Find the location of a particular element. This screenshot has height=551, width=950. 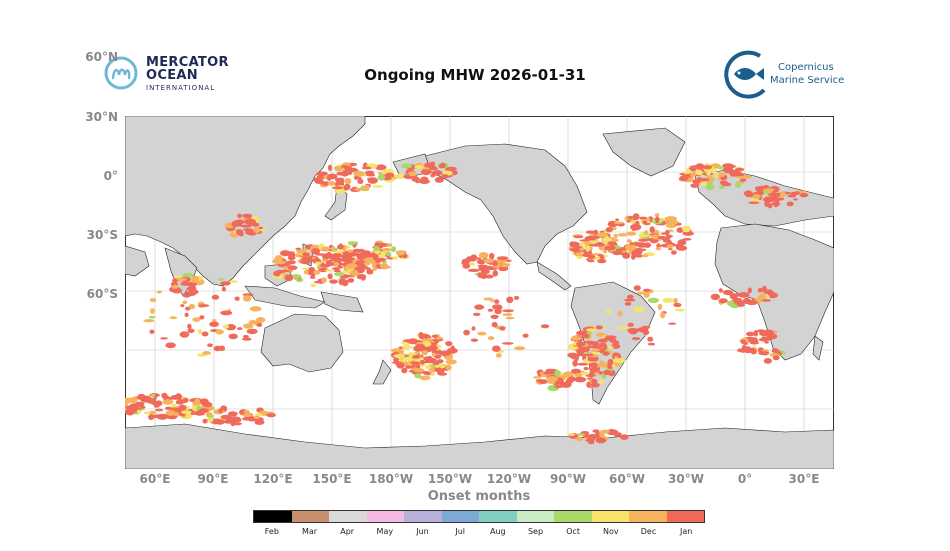

land-japan is located at coordinates (336, 203).